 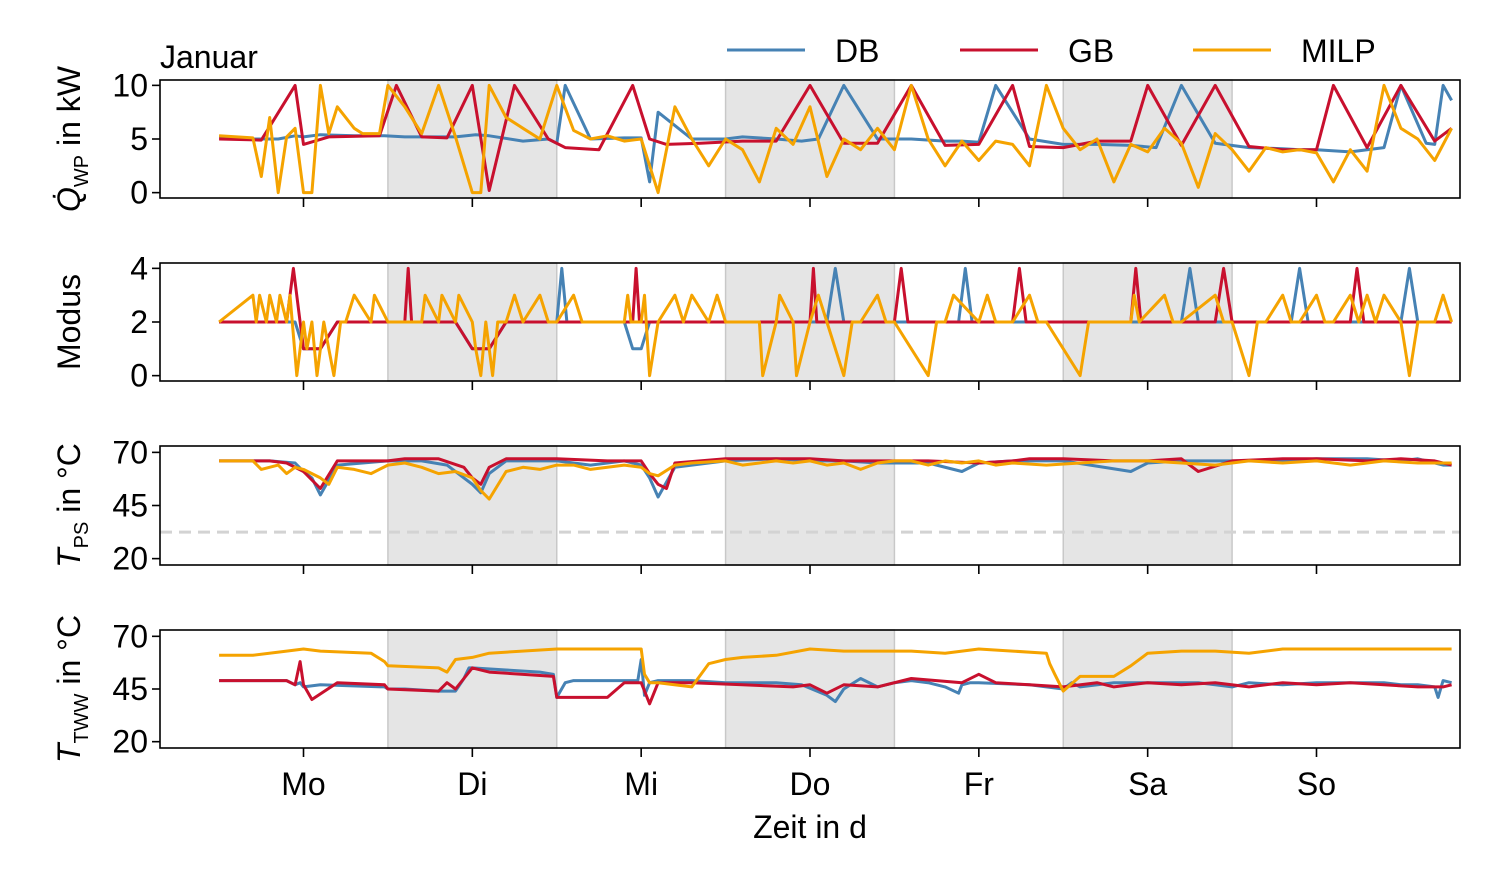 What do you see at coordinates (1147, 784) in the screenshot?
I see `x-tick-label-sa: Sa` at bounding box center [1147, 784].